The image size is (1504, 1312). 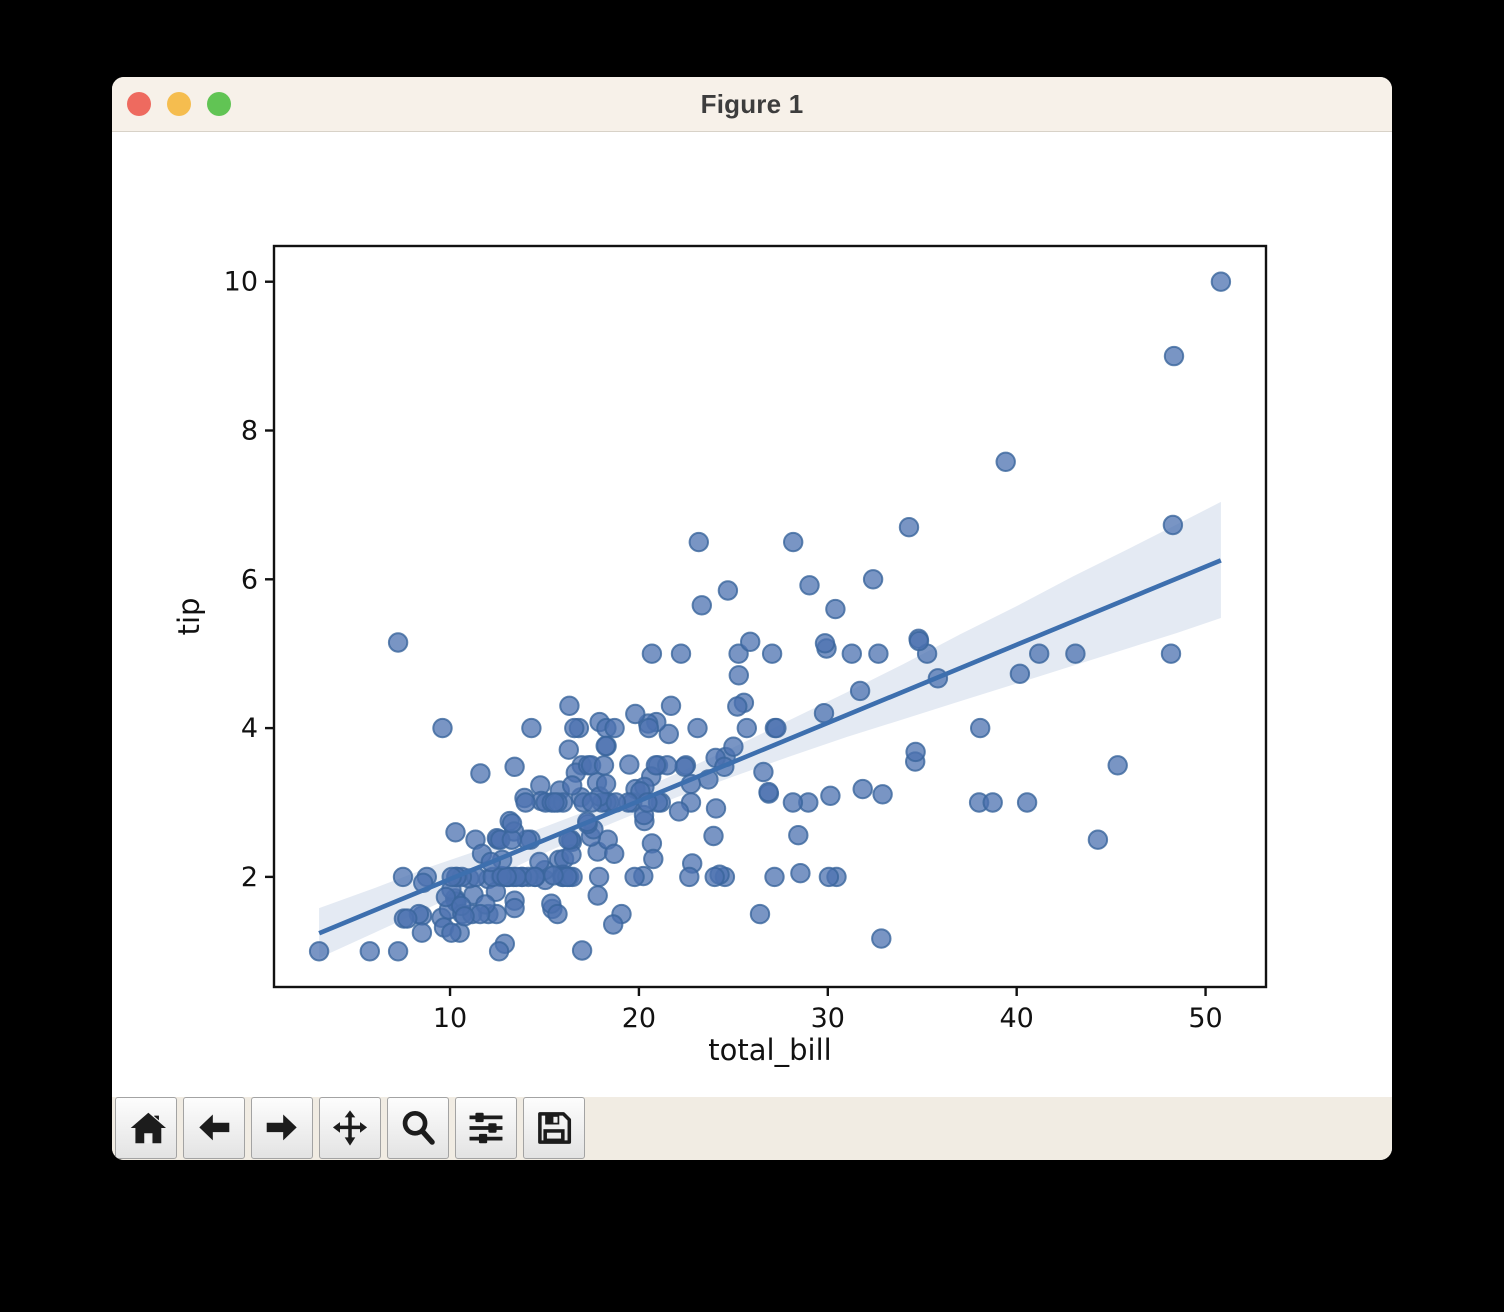 What do you see at coordinates (214, 1127) in the screenshot?
I see `back-button` at bounding box center [214, 1127].